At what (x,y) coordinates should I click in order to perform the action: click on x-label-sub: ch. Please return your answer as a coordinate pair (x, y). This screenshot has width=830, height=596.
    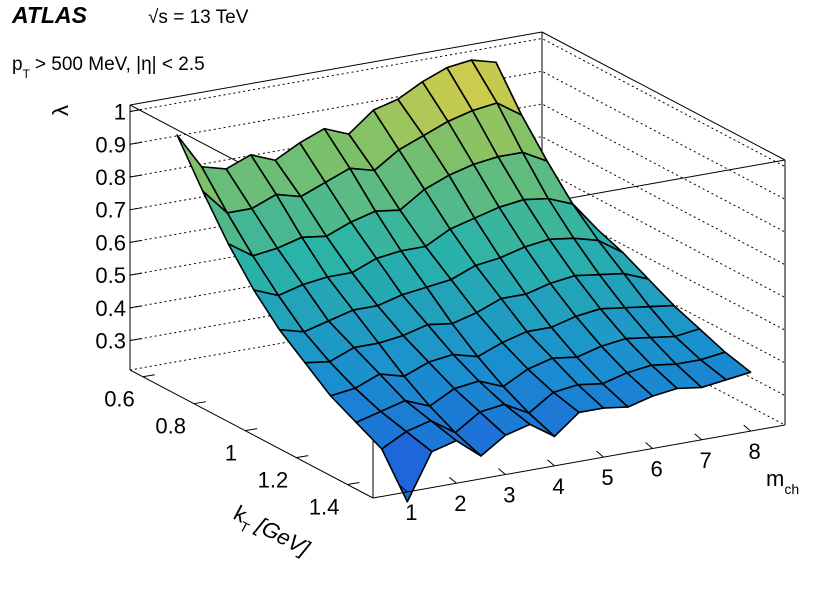
    Looking at the image, I should click on (791, 489).